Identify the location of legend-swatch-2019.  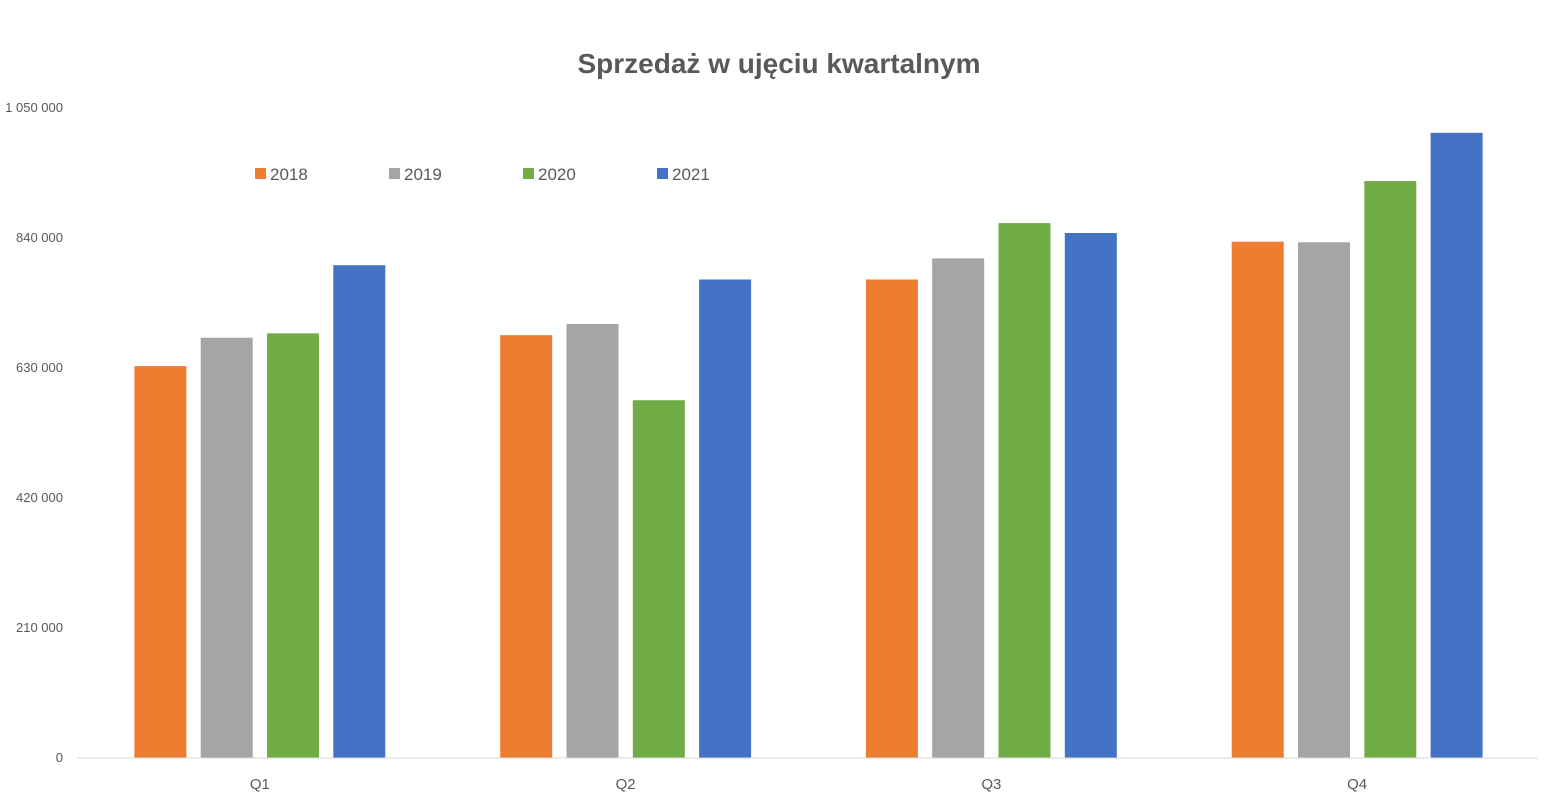
(394, 173).